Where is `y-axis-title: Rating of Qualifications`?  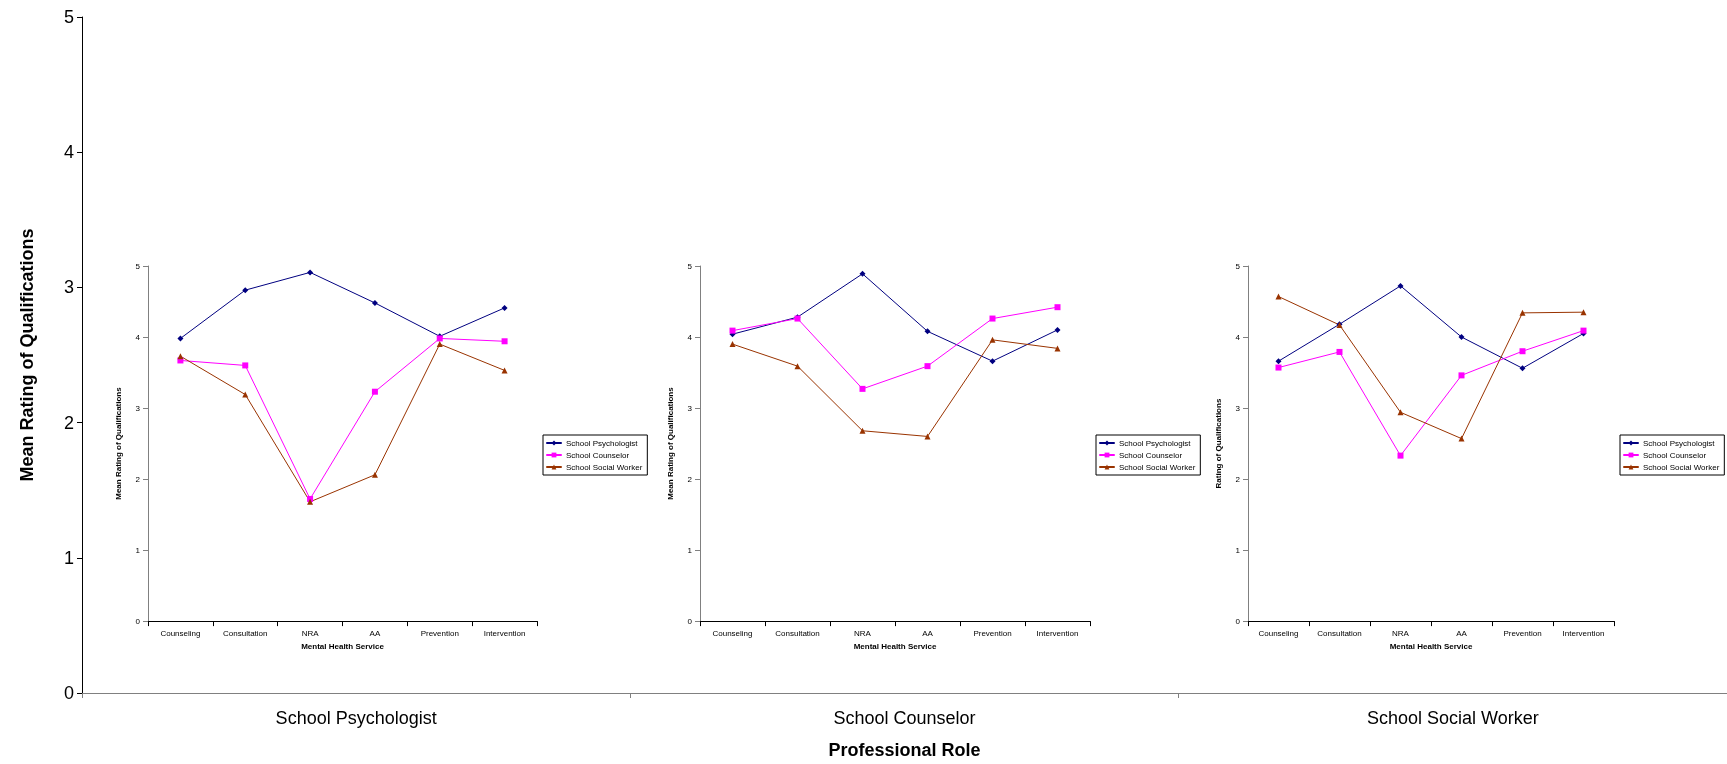
y-axis-title: Rating of Qualifications is located at coordinates (1218, 443).